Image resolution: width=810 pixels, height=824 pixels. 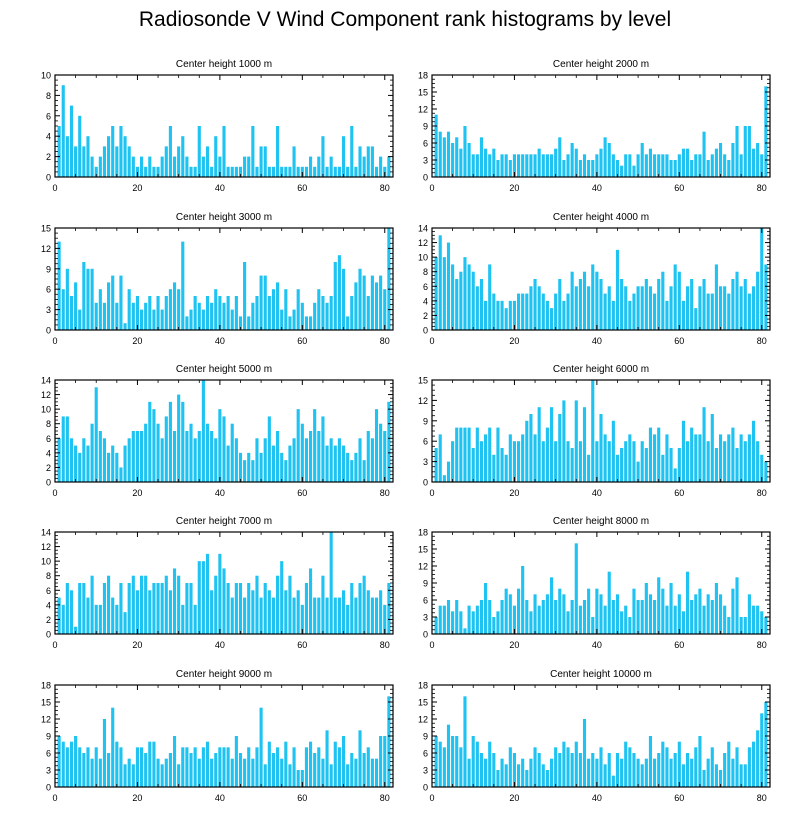 What do you see at coordinates (425, 161) in the screenshot?
I see `y-tick-label: 3` at bounding box center [425, 161].